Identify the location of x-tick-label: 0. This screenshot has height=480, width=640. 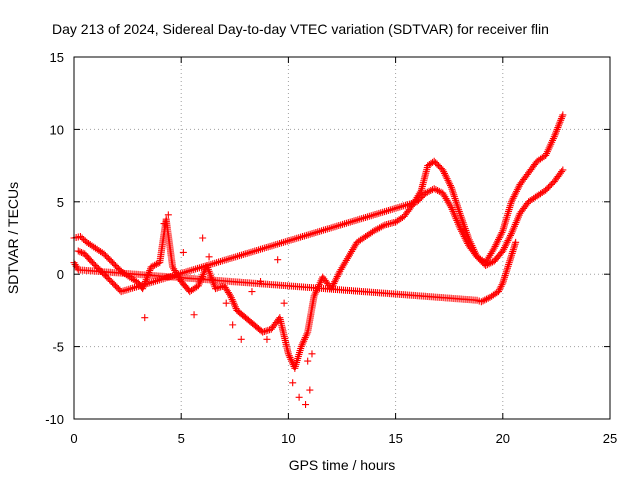
(73, 438).